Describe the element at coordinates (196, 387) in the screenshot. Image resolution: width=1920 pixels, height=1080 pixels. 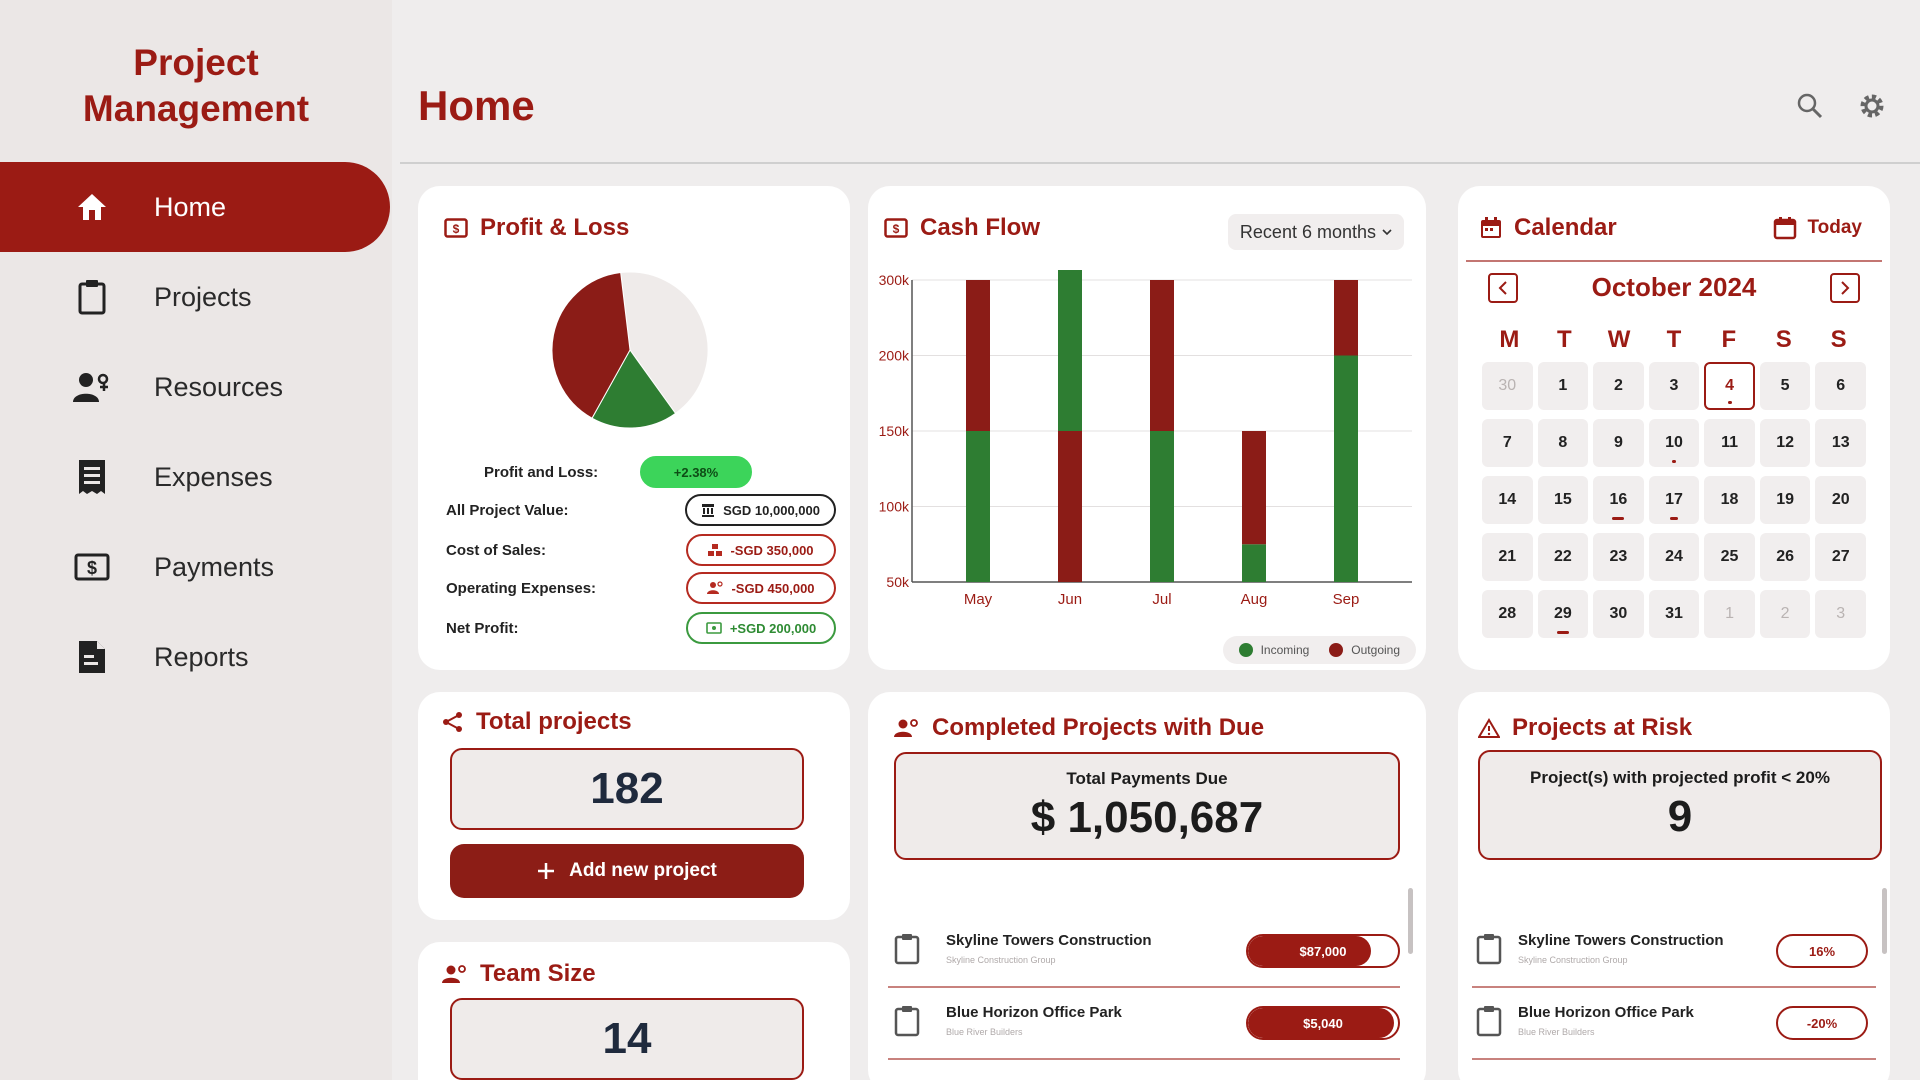
I see `sidebar-item-resources: Resources` at that location.